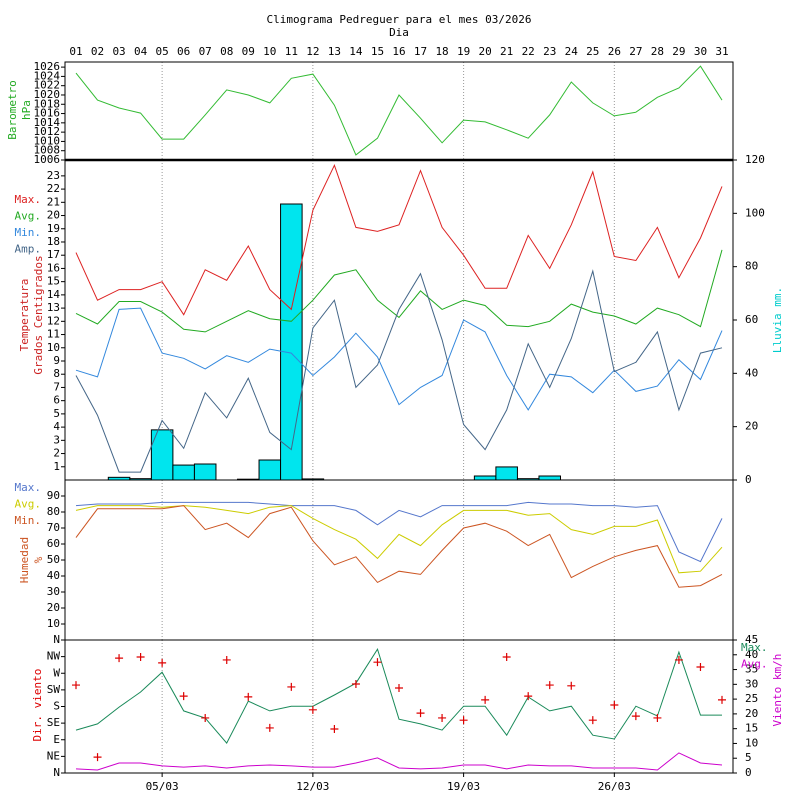  What do you see at coordinates (53, 543) in the screenshot?
I see `y-tick-label: 60` at bounding box center [53, 543].